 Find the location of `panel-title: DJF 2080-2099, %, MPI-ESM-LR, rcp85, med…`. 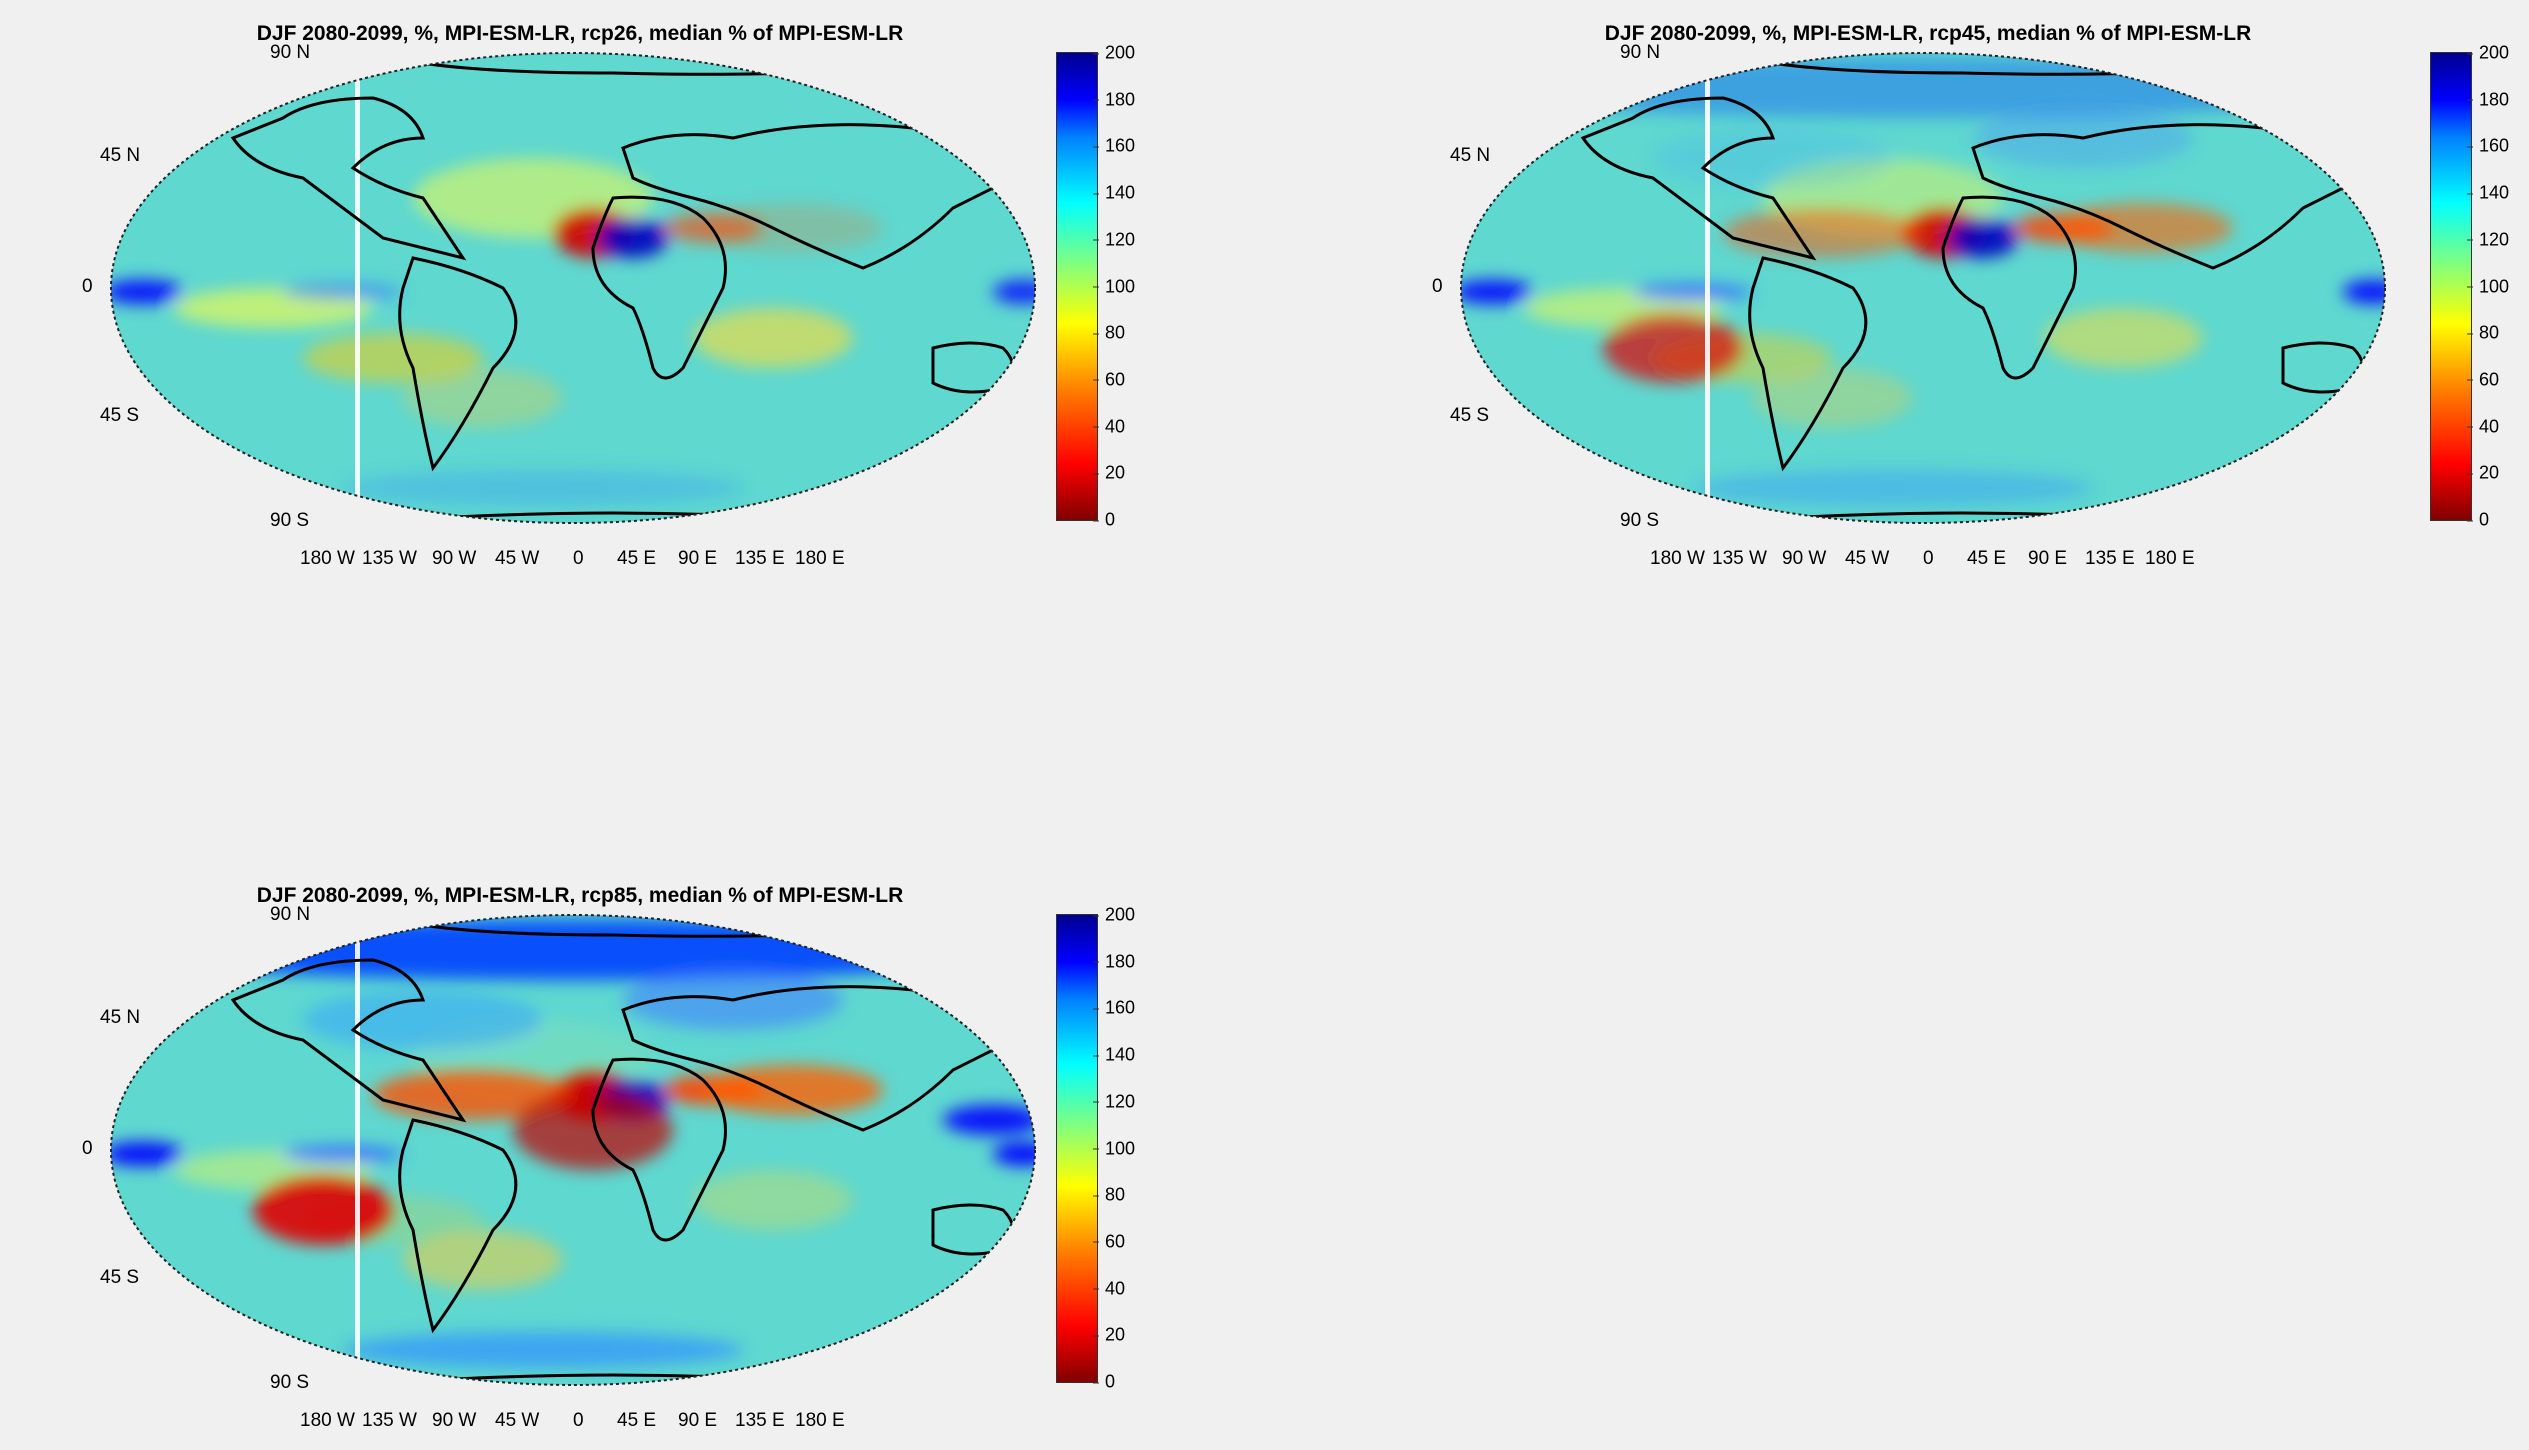

panel-title: DJF 2080-2099, %, MPI-ESM-LR, rcp85, med… is located at coordinates (580, 895).